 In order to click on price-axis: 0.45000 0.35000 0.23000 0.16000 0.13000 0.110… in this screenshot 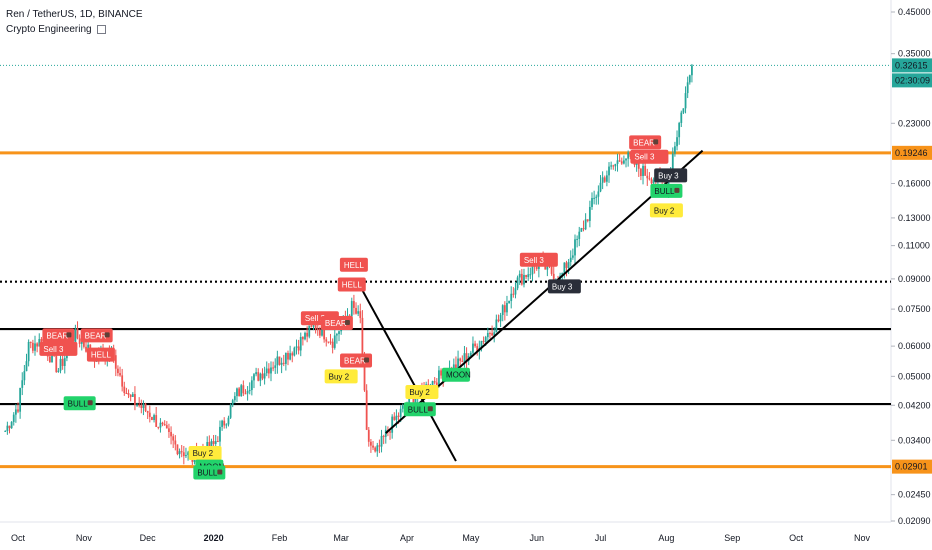, I will do `click(911, 266)`.